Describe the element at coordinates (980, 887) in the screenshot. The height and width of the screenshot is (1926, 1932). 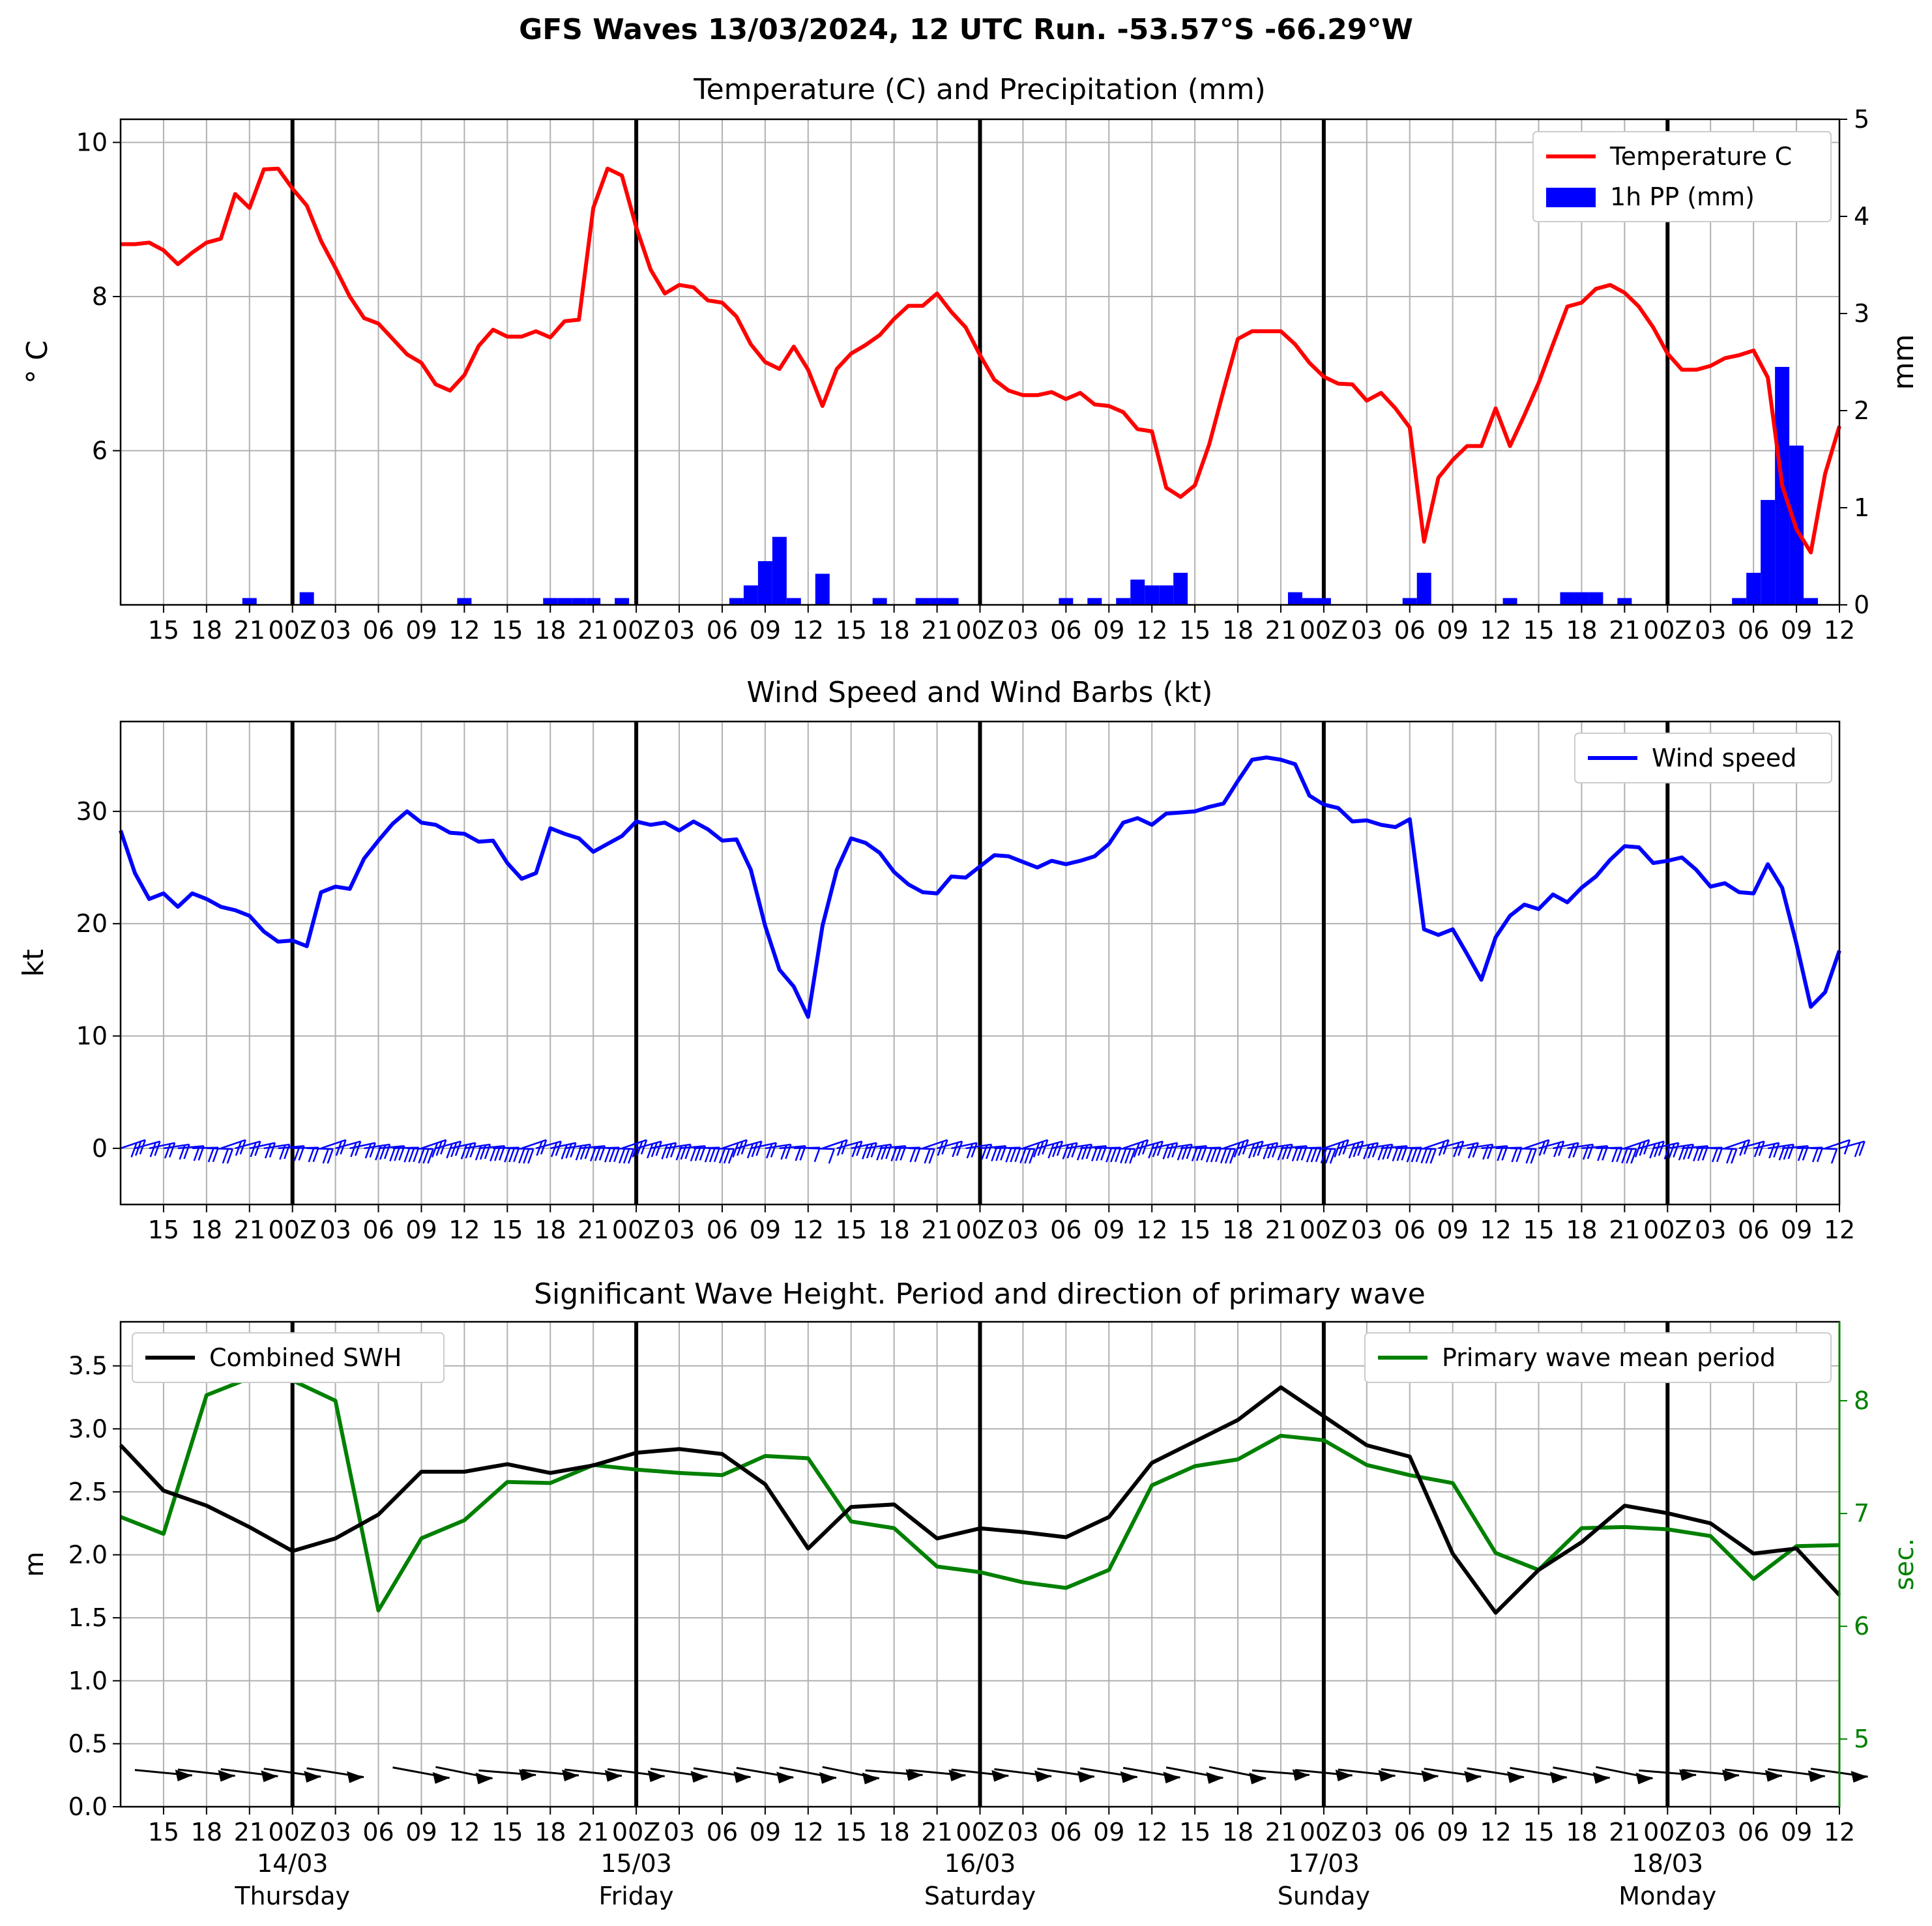
I see `wind-speed-line` at that location.